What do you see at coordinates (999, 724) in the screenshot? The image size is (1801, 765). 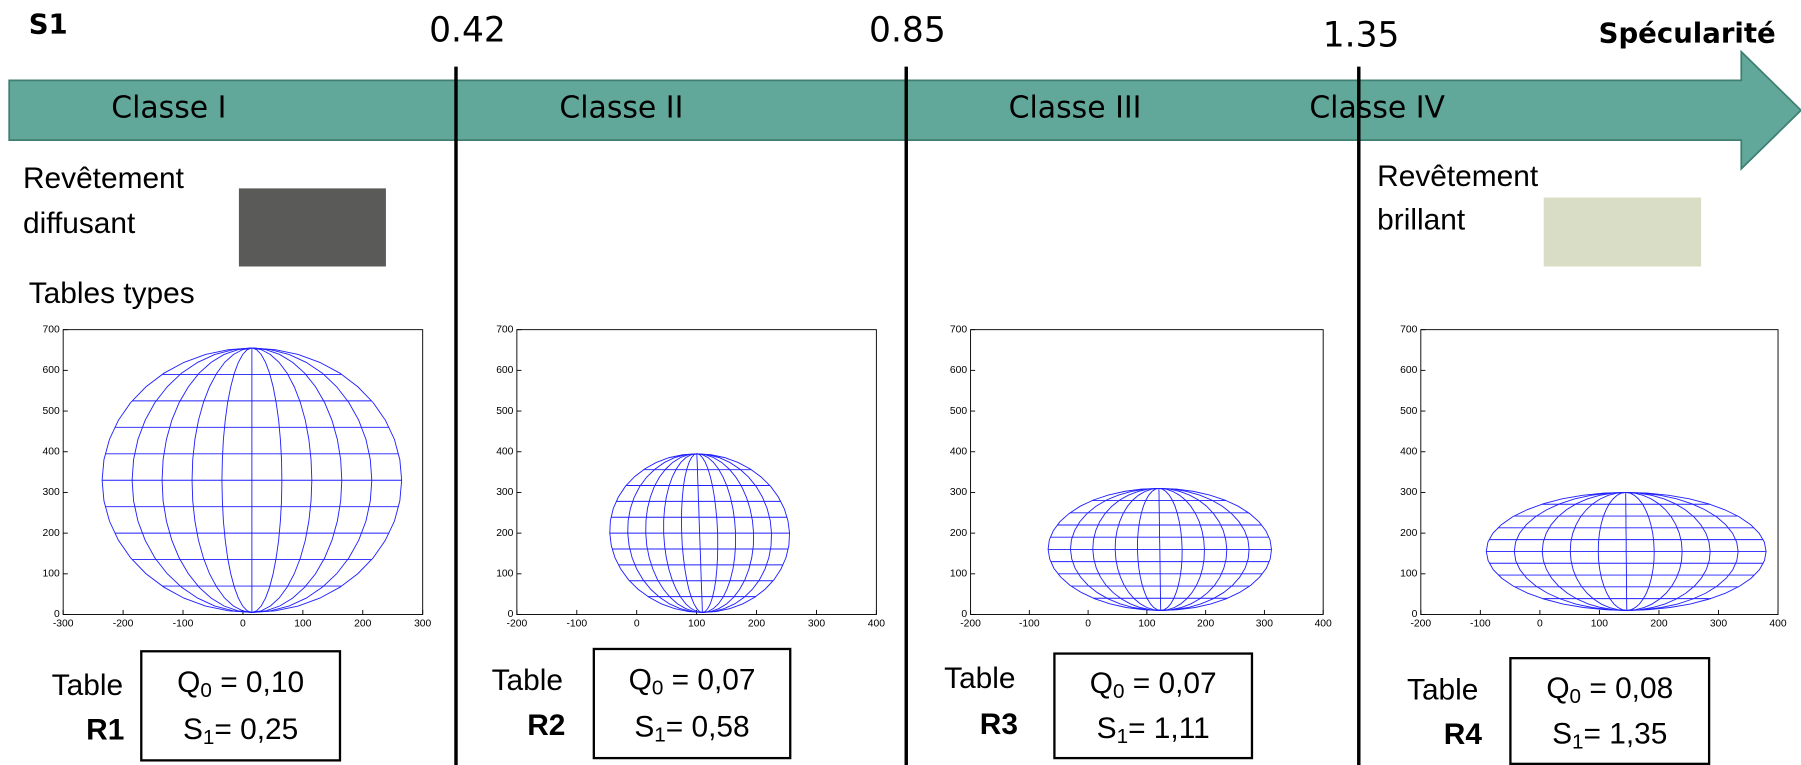 I see `table-id: R3` at bounding box center [999, 724].